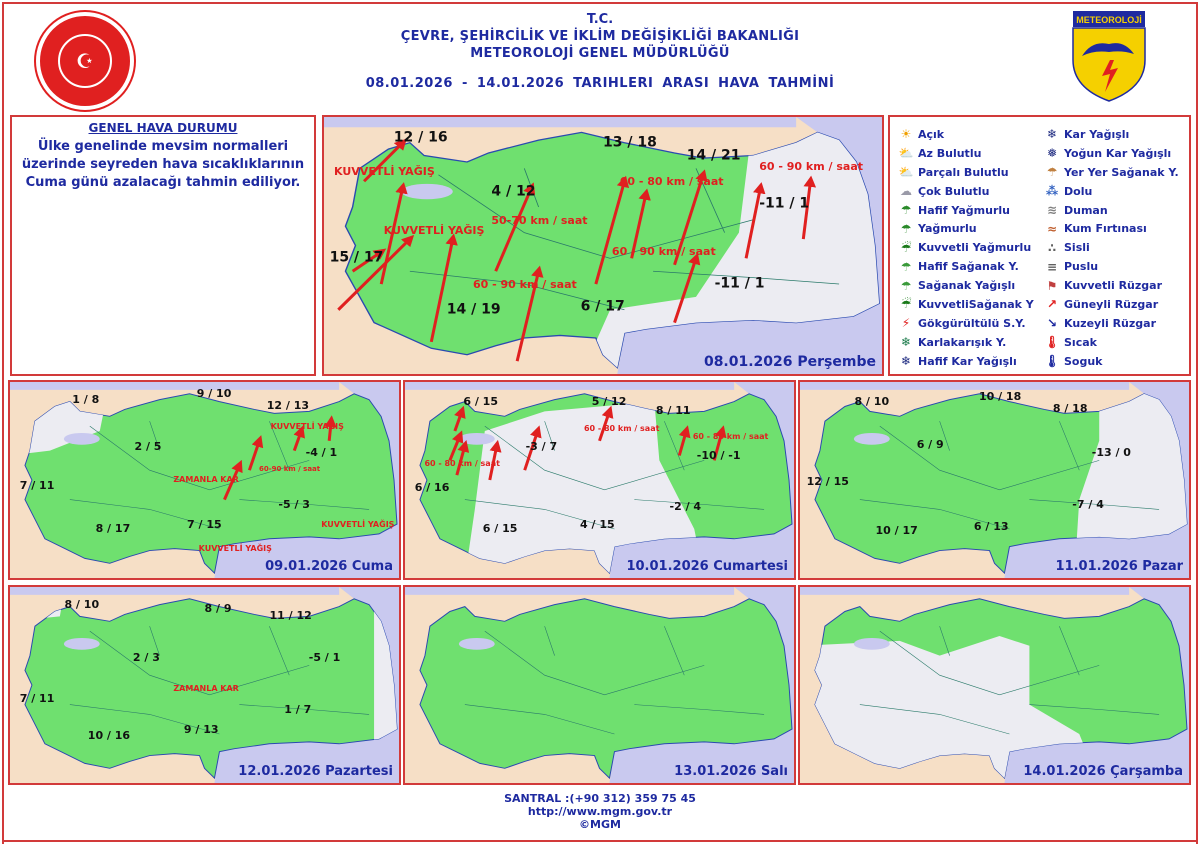 This screenshot has height=846, width=1200. Describe the element at coordinates (731, 771) in the screenshot. I see `map-date: 13.01.2026 Salı` at that location.